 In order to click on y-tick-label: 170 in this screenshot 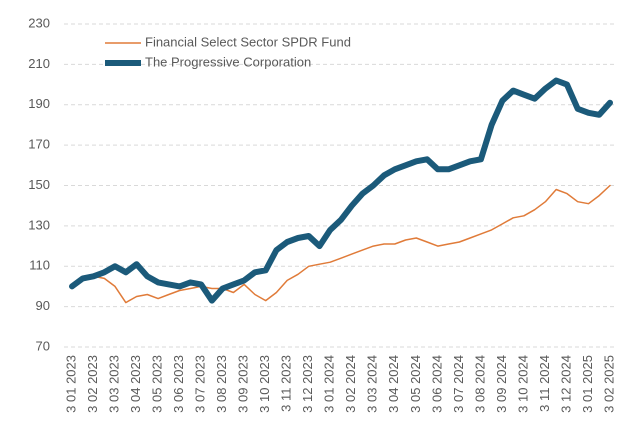, I will do `click(39, 144)`.